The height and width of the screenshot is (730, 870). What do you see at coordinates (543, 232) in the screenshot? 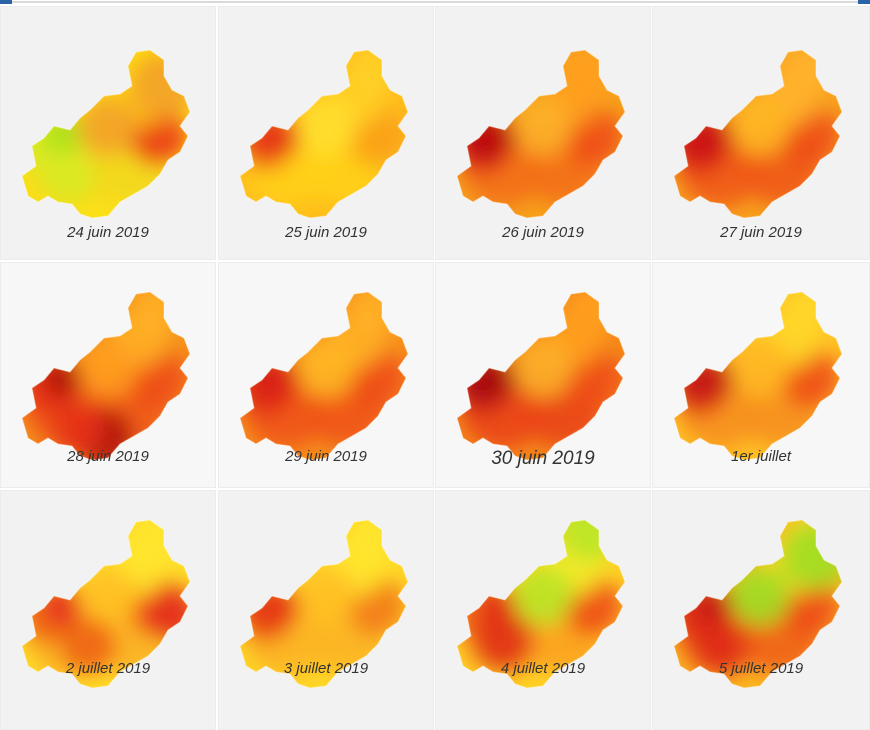
I see `map-date-caption: 26 juin 2019` at bounding box center [543, 232].